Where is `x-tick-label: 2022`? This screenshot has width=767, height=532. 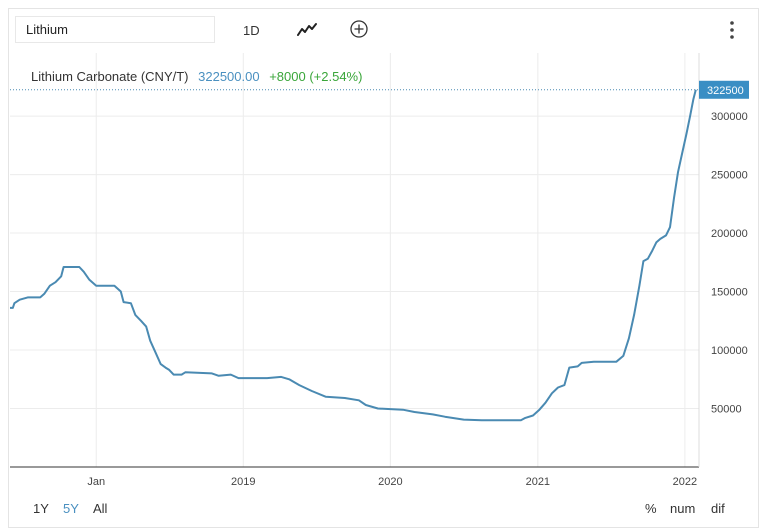 x-tick-label: 2022 is located at coordinates (685, 482).